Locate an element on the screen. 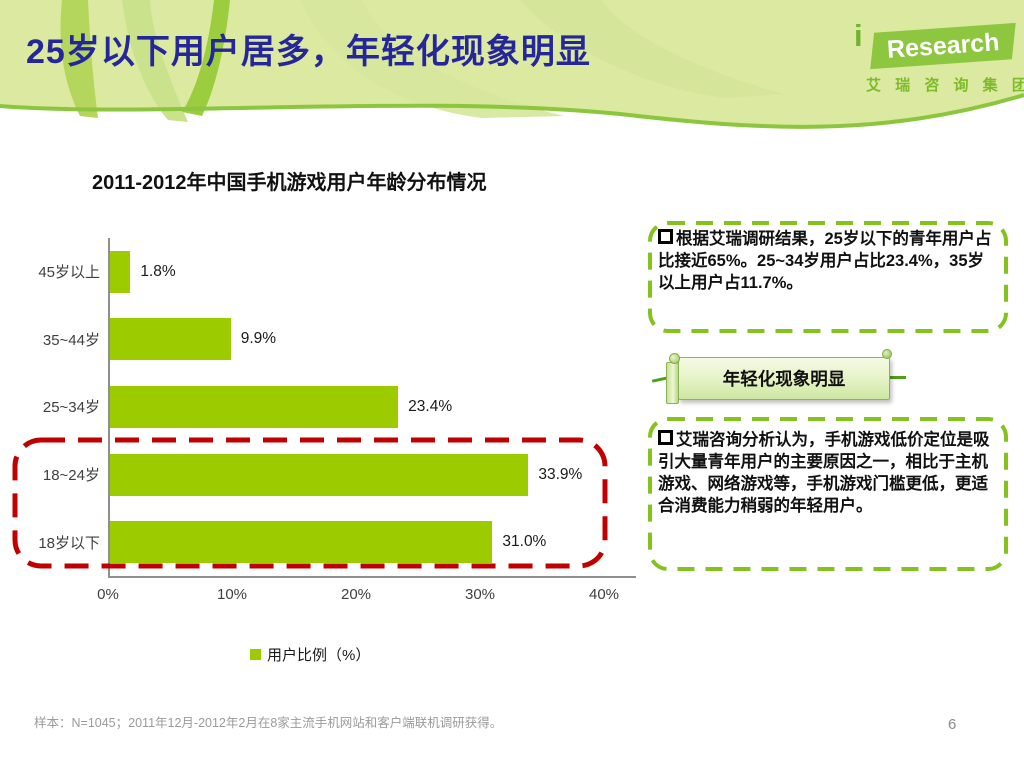  bar-row: 45岁以上 1.8% is located at coordinates (330, 272).